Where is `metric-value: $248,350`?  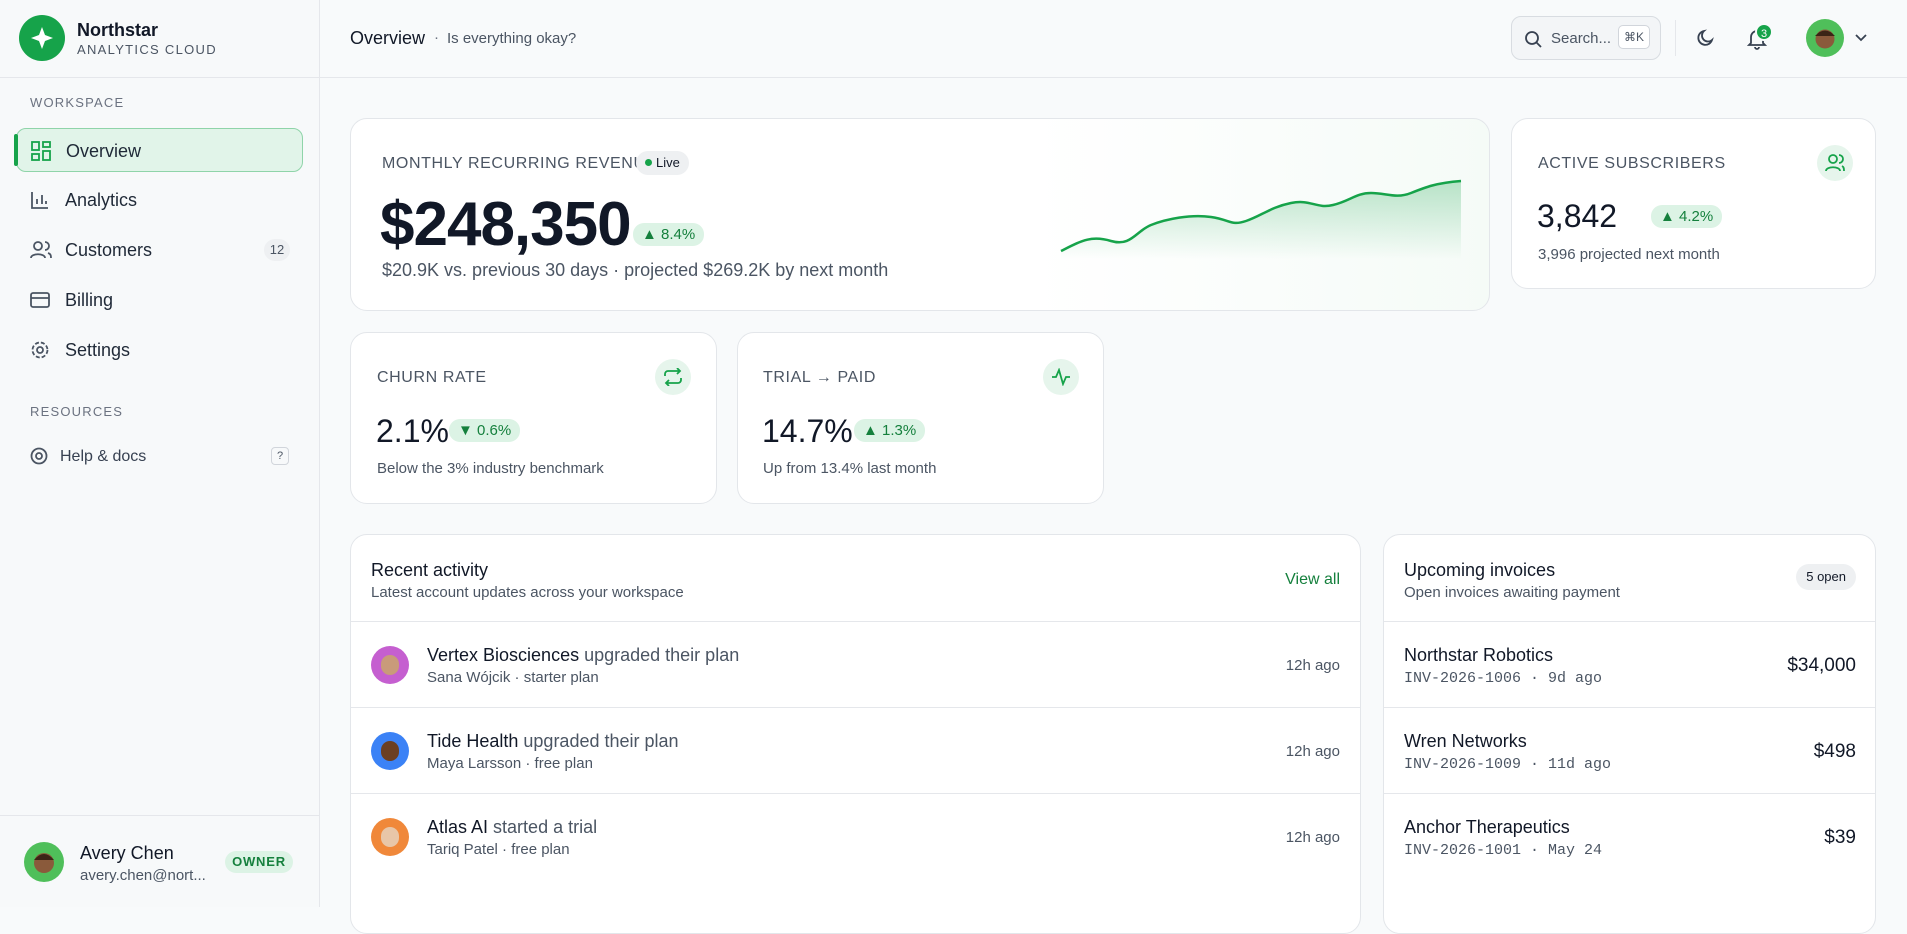 metric-value: $248,350 is located at coordinates (506, 224).